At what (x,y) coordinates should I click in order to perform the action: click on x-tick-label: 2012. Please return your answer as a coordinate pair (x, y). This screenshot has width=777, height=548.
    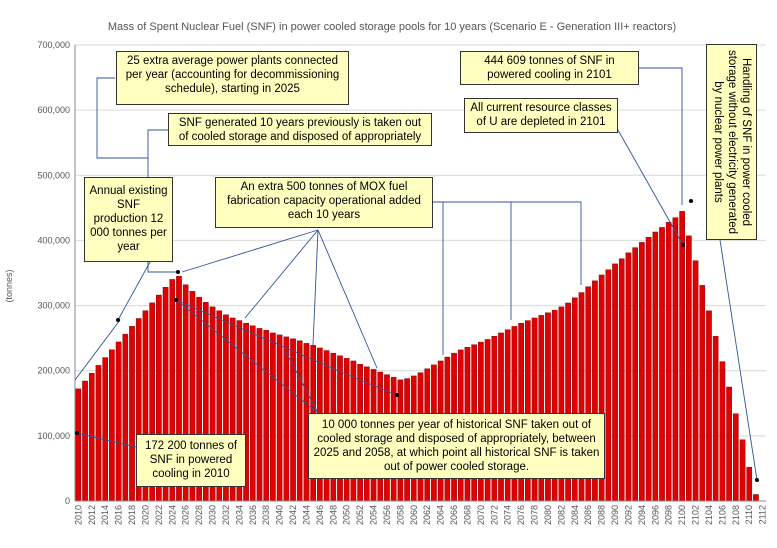
    Looking at the image, I should click on (92, 515).